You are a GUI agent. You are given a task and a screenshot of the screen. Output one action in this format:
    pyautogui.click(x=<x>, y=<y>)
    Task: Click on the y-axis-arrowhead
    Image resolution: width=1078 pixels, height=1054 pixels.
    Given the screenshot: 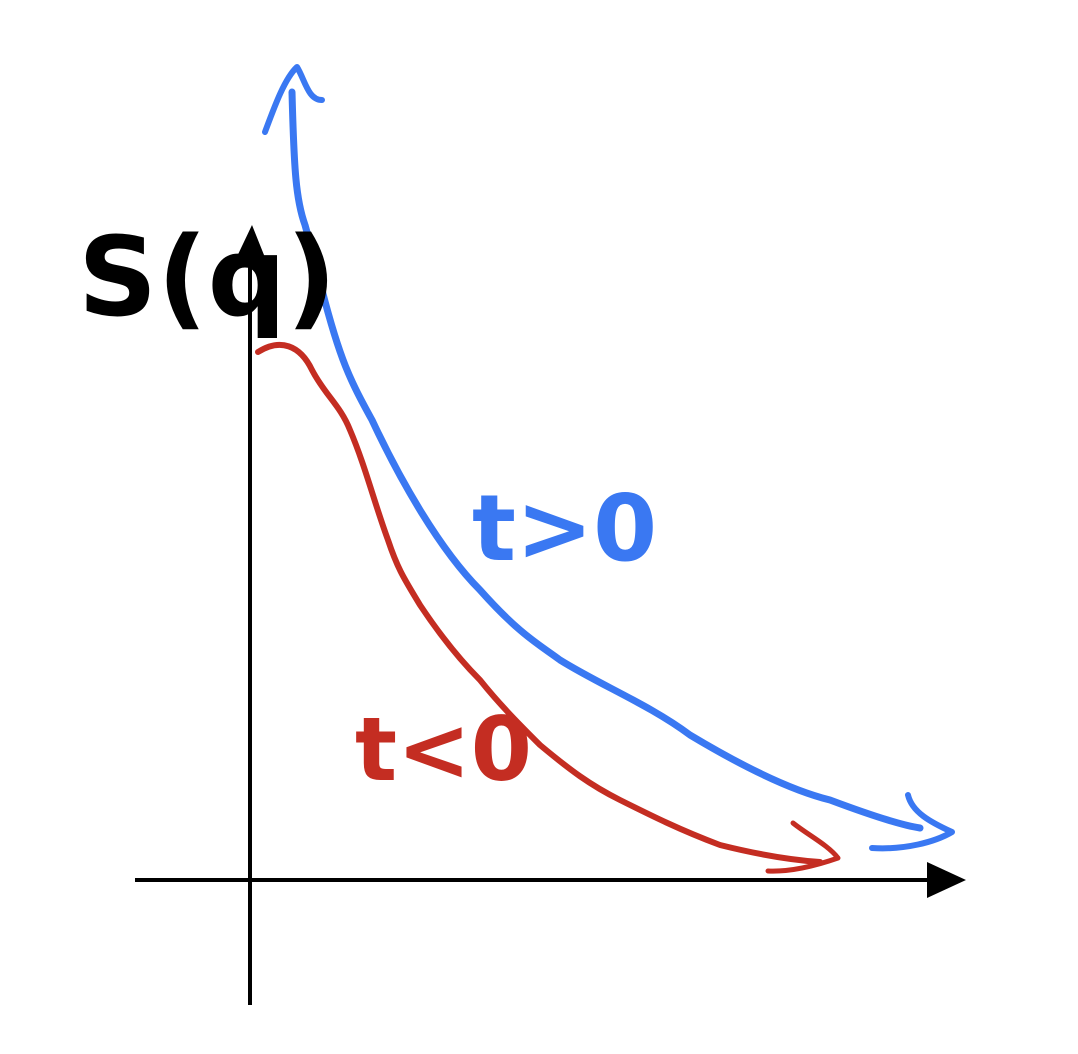 What is the action you would take?
    pyautogui.click(x=250, y=245)
    